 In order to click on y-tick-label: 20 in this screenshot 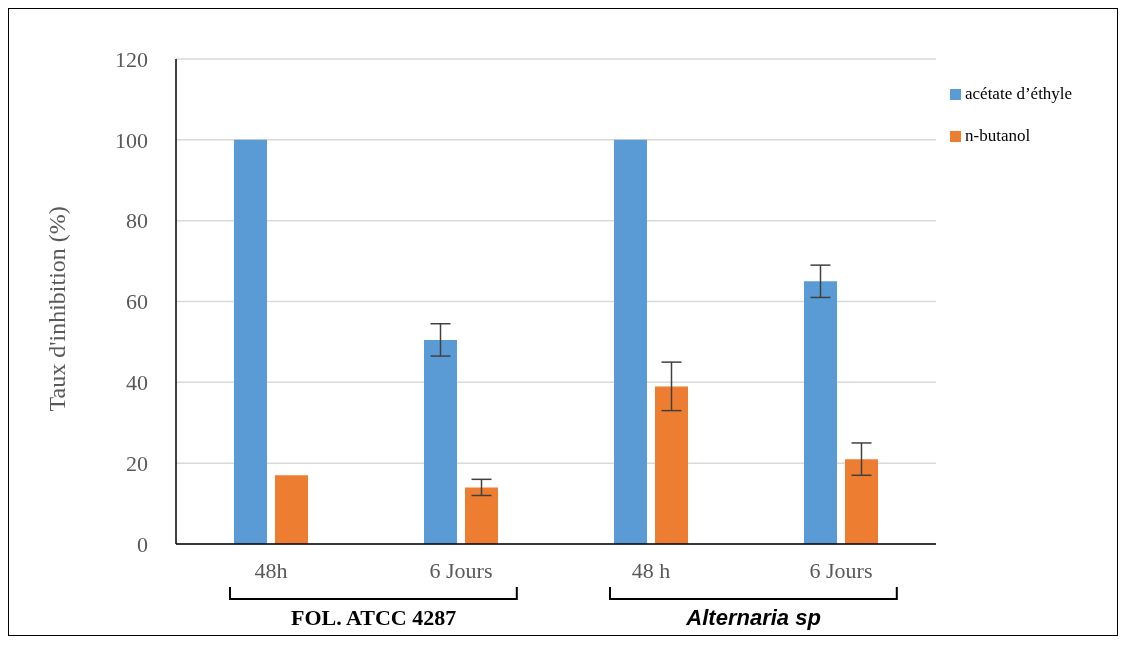, I will do `click(137, 463)`.